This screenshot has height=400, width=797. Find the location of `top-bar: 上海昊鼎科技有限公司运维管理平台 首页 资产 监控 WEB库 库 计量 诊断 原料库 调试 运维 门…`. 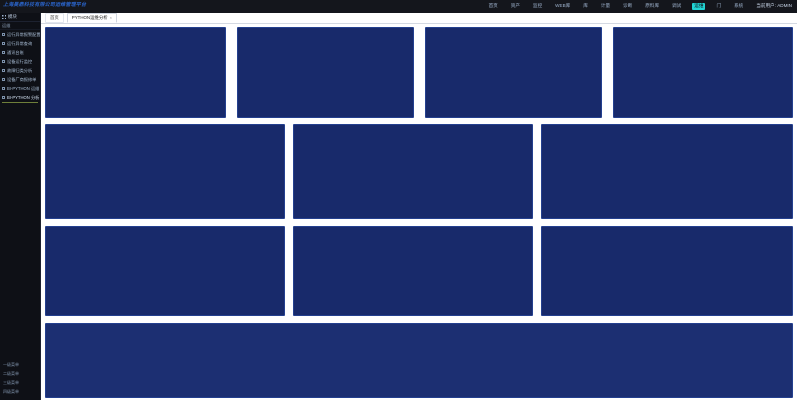

top-bar: 上海昊鼎科技有限公司运维管理平台 首页 资产 监控 WEB库 库 计量 诊断 原料库 调试 运维 门… is located at coordinates (398, 6).